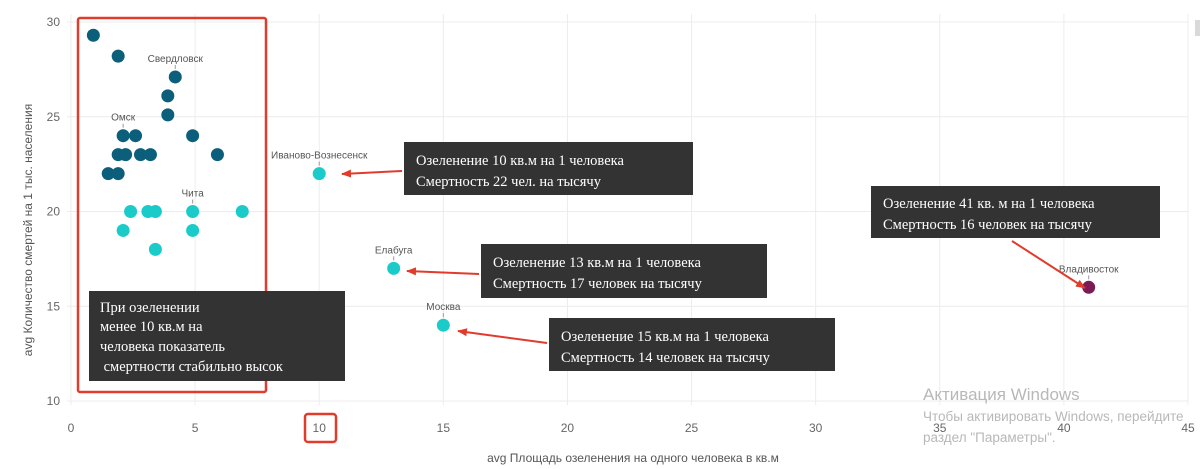 Image resolution: width=1200 pixels, height=469 pixels. Describe the element at coordinates (372, 173) in the screenshot. I see `arrow-ivanovo` at that location.